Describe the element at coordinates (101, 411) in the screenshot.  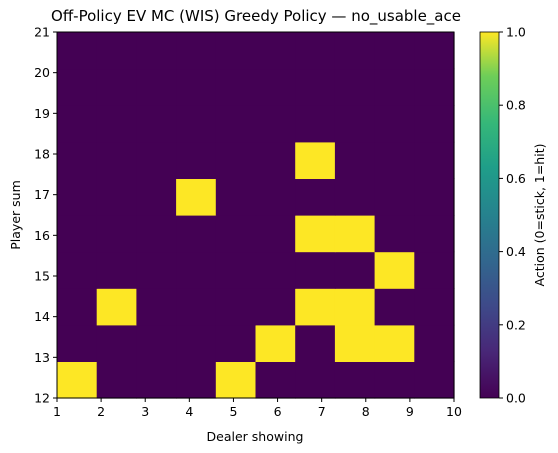
I see `x-tick-label: 2` at that location.